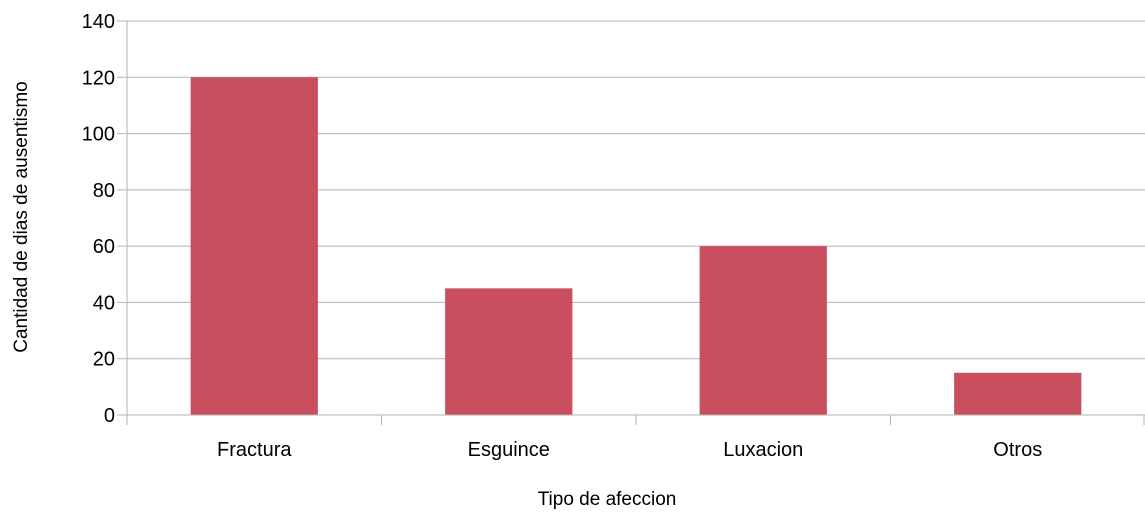 The image size is (1145, 514). I want to click on bar-otros, so click(1018, 393).